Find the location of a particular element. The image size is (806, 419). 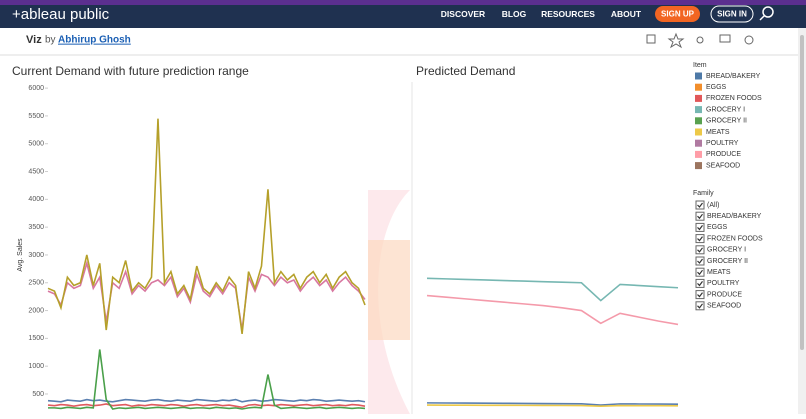

filter-label: PRODUCE is located at coordinates (724, 294).